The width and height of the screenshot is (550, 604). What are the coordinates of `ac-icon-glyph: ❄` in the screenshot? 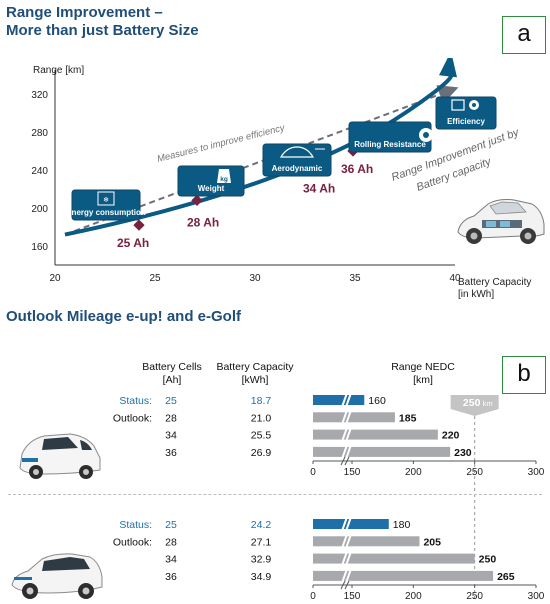 It's located at (106, 200).